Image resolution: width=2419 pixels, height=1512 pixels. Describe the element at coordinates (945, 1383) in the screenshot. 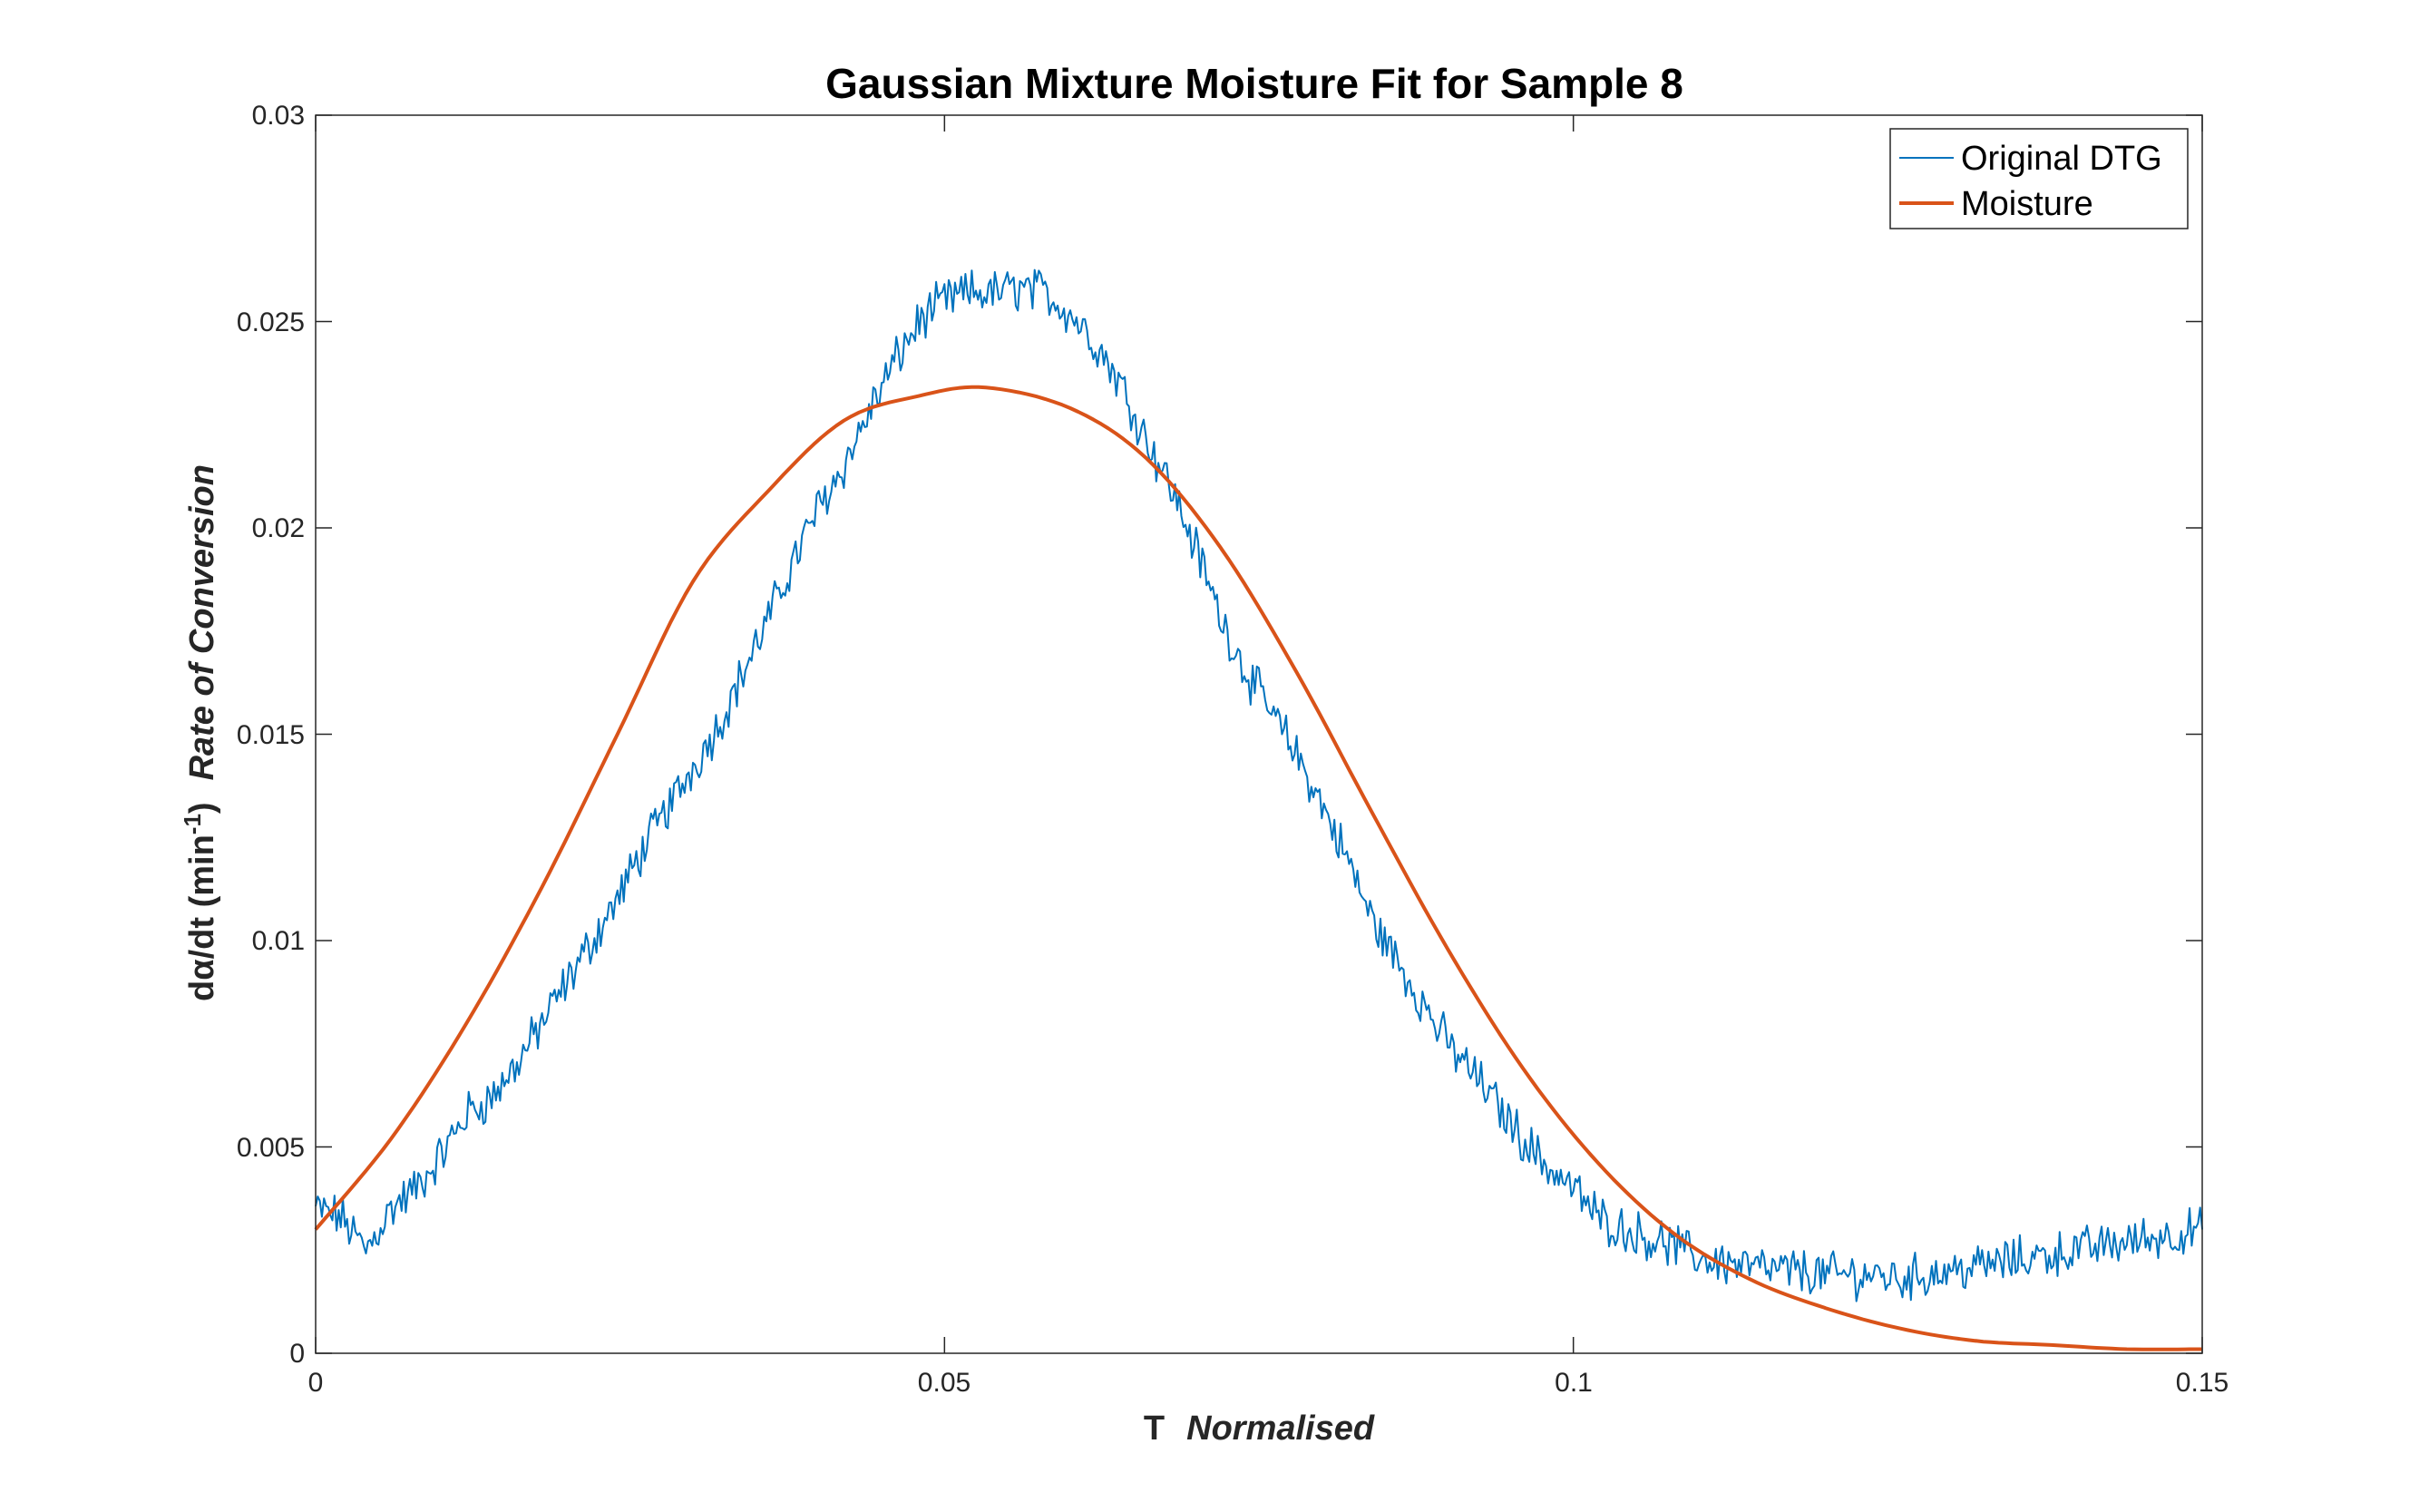

I see `x-tick-label: 0.05` at that location.